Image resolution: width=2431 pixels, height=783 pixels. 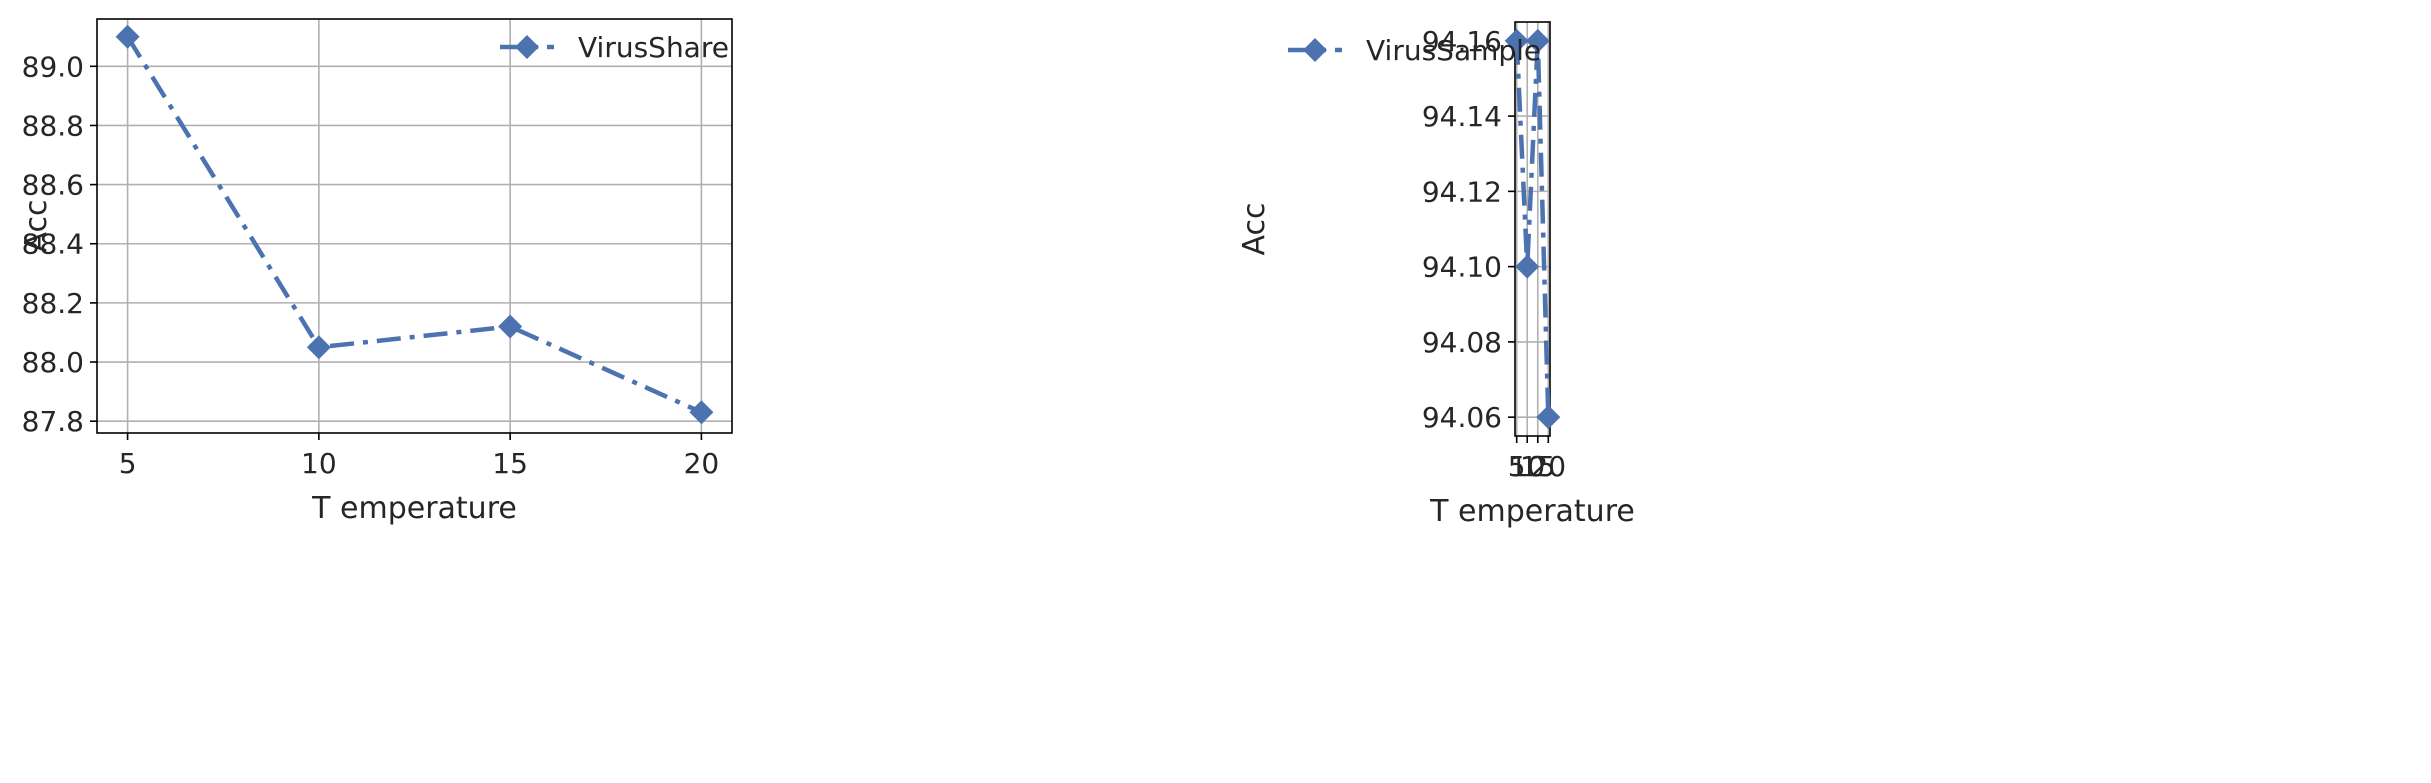 What do you see at coordinates (1462, 342) in the screenshot?
I see `y-tick-label: 94.08` at bounding box center [1462, 342].